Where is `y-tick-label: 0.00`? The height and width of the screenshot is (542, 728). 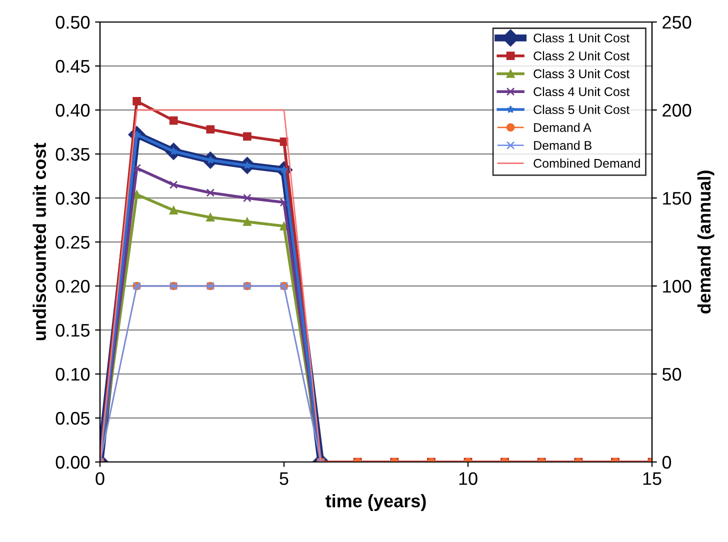
y-tick-label: 0.00 is located at coordinates (73, 462).